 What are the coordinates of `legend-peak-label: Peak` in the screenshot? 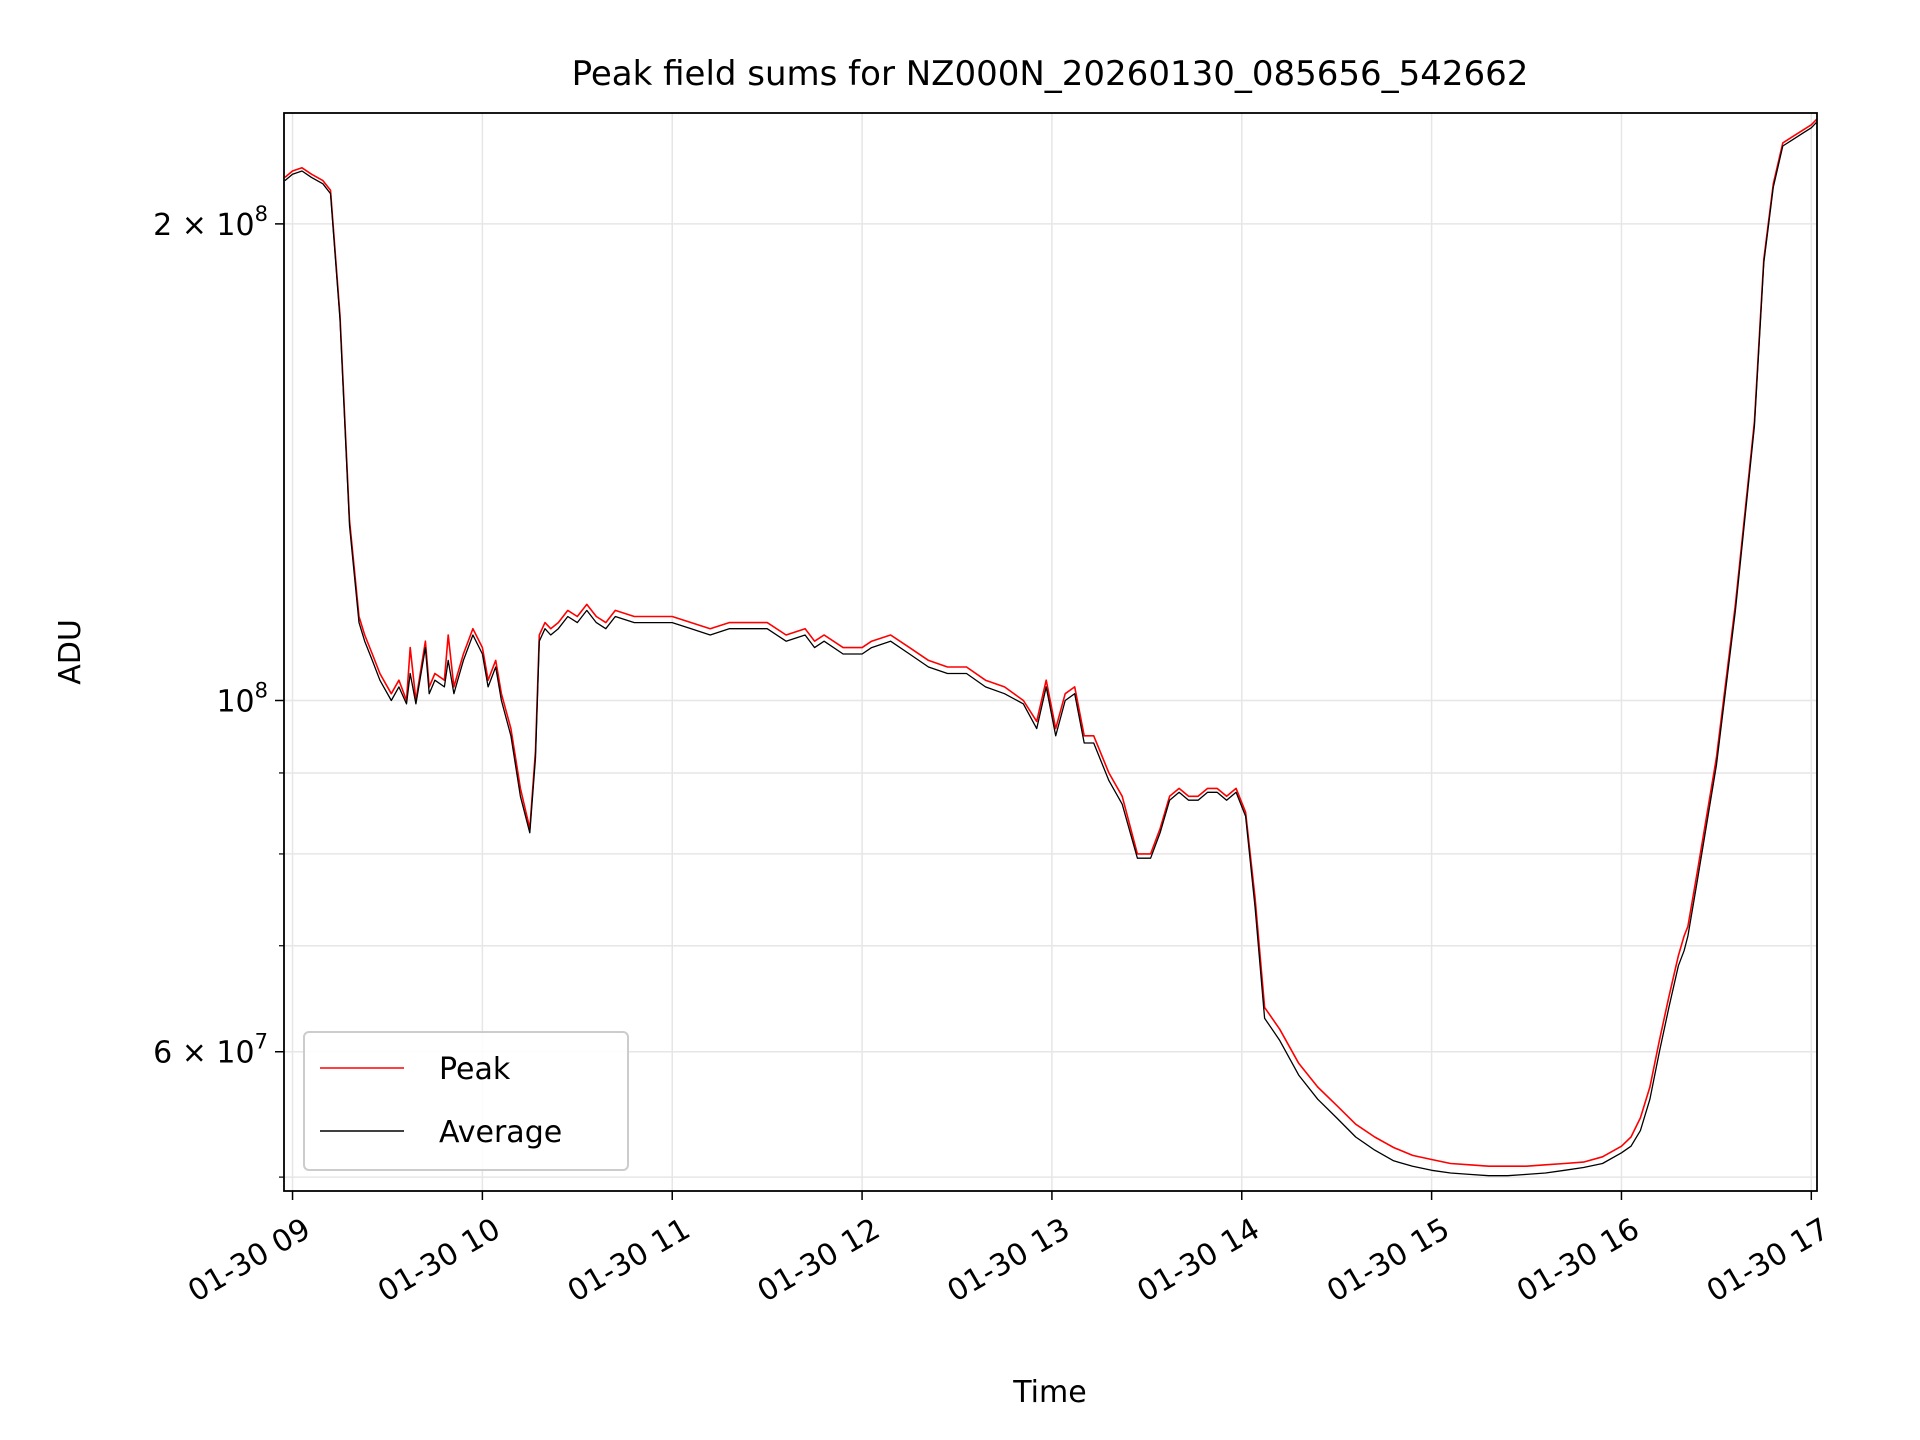 It's located at (475, 1069).